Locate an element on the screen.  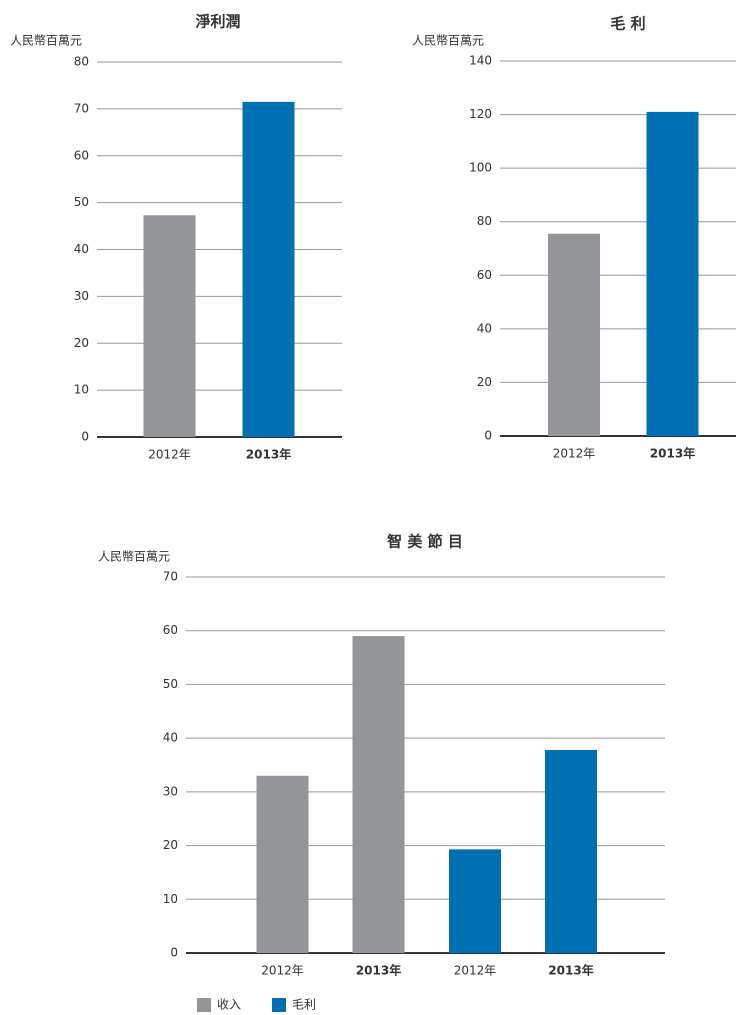
chart-title: 毛 利 is located at coordinates (627, 24).